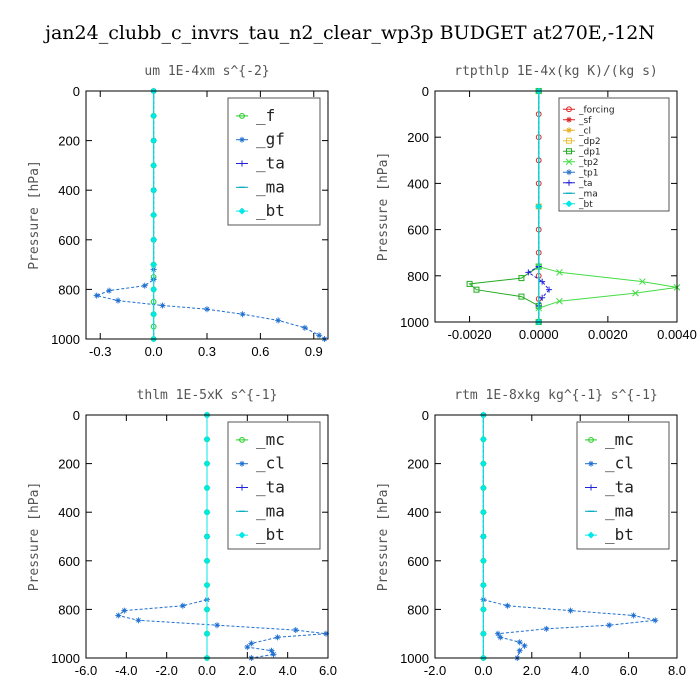  Describe the element at coordinates (206, 71) in the screenshot. I see `panel-title: um 1E-4xm s^{-2}` at that location.